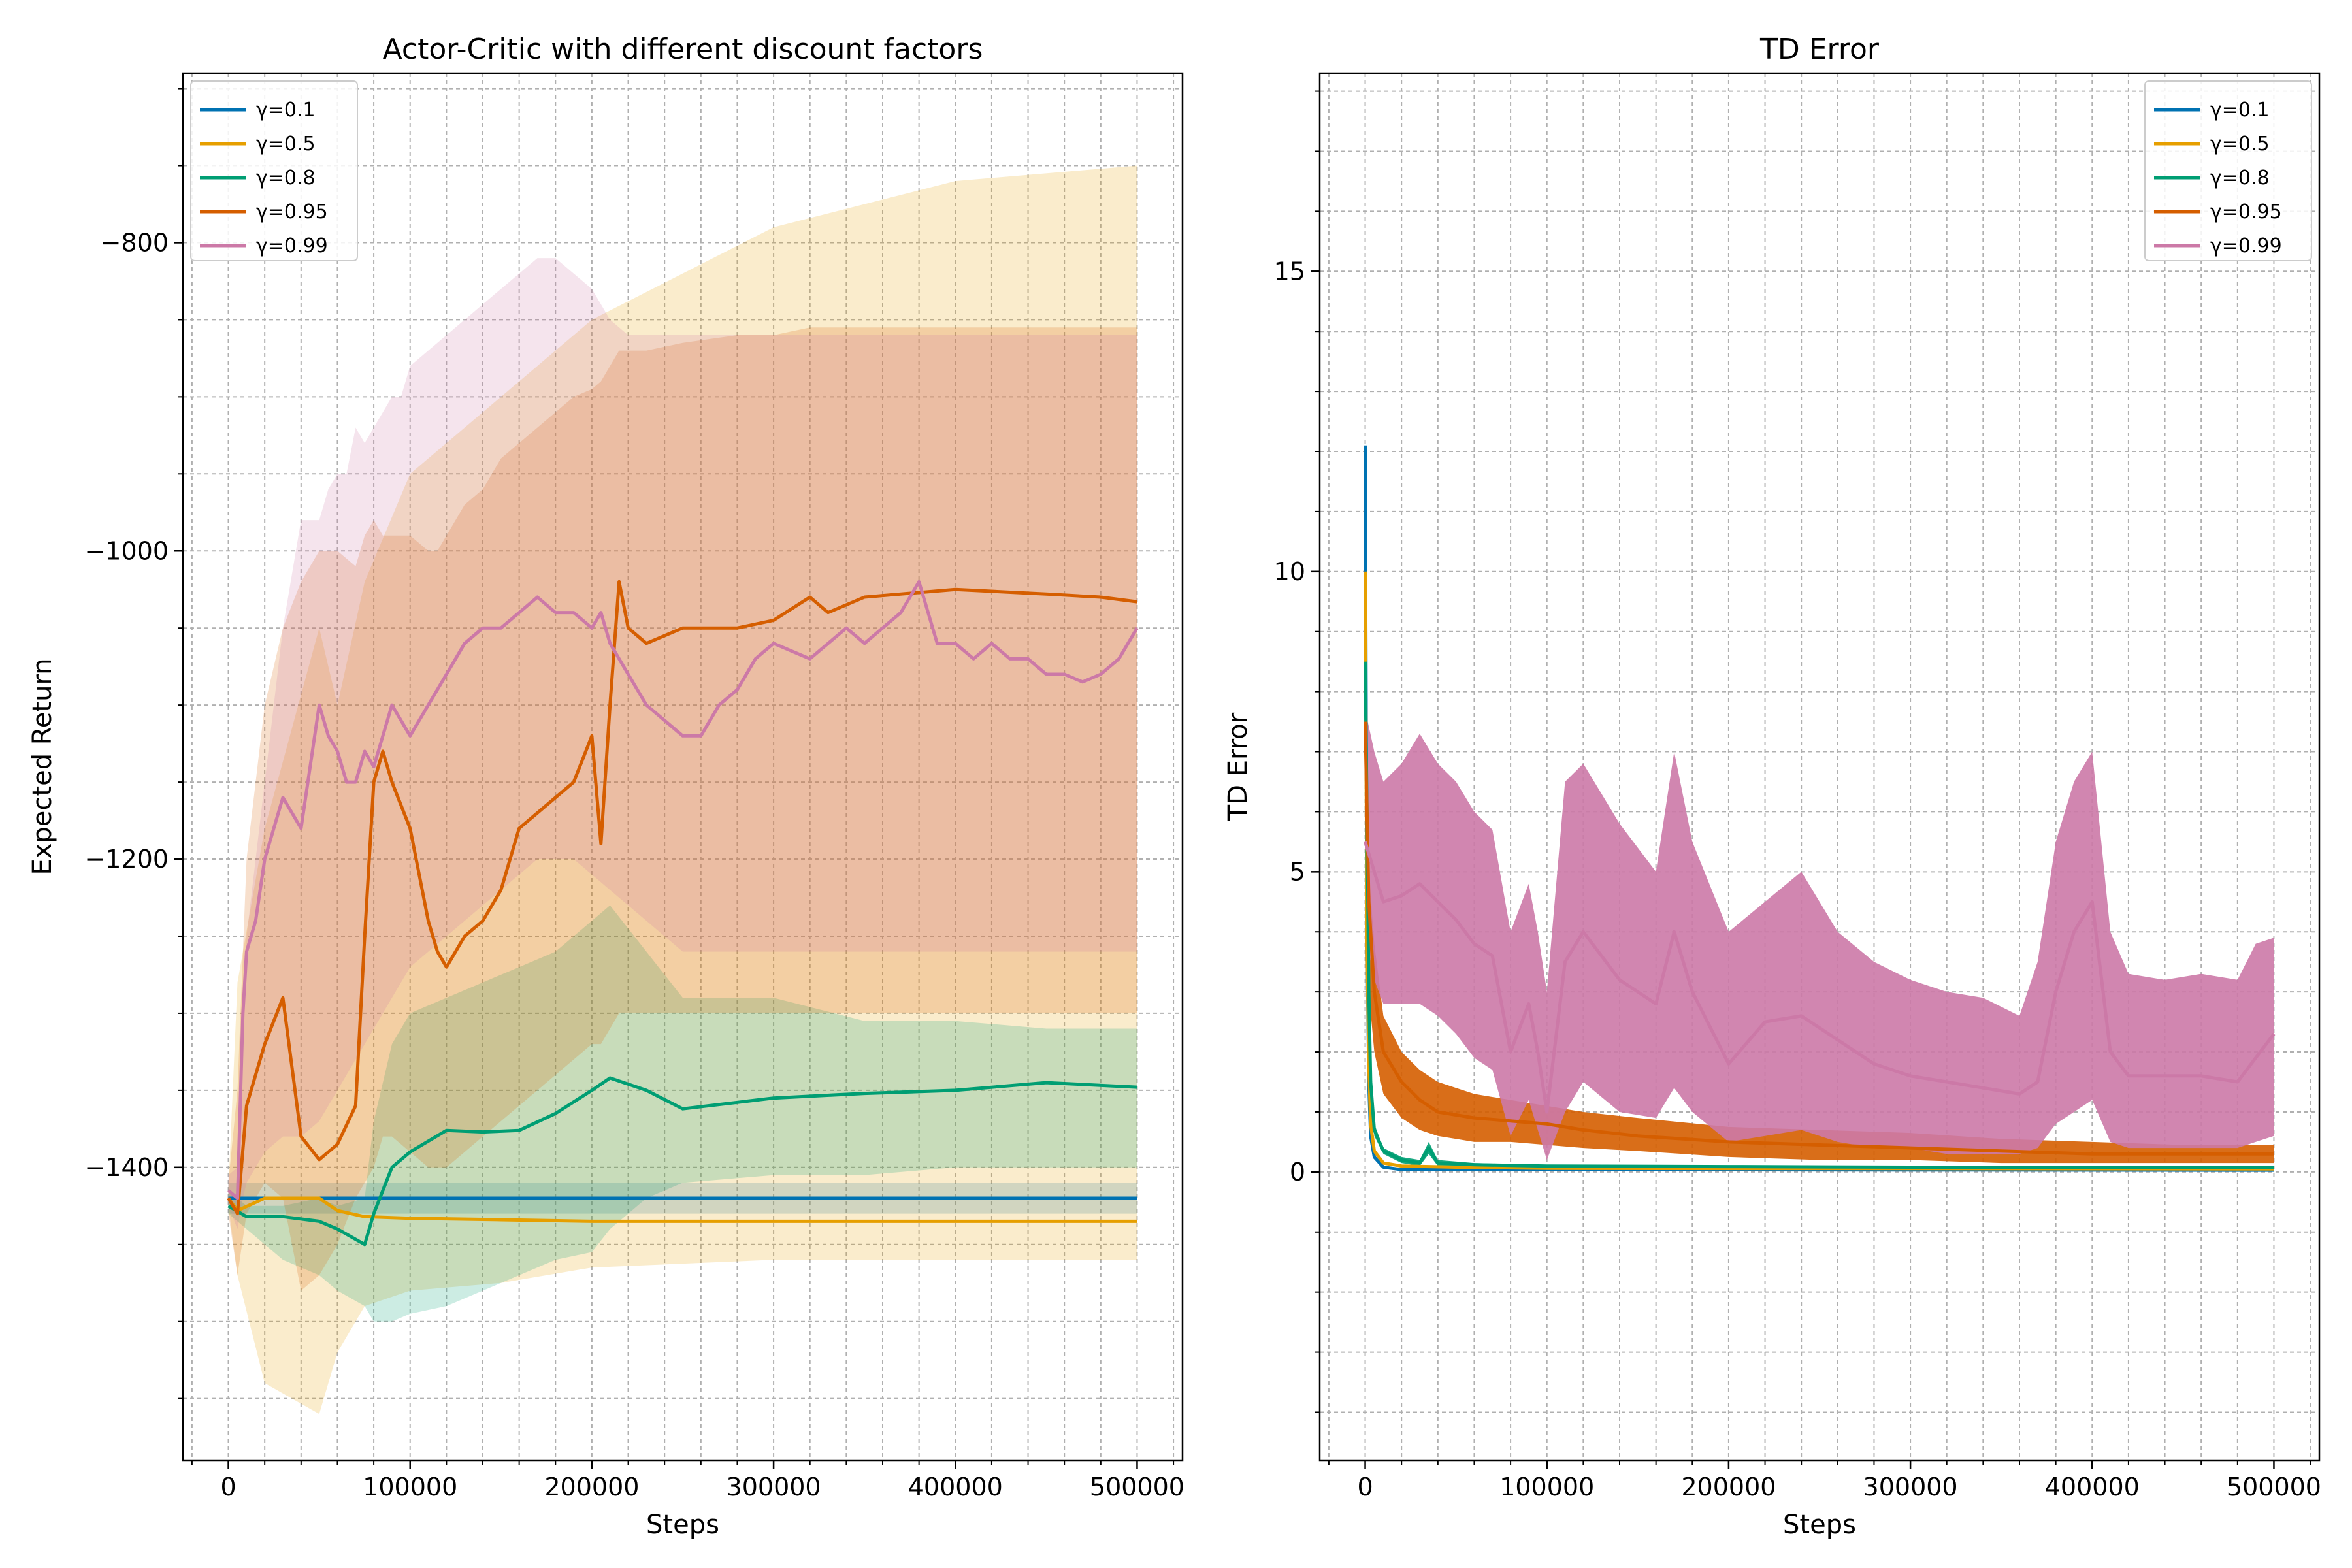 The height and width of the screenshot is (1568, 2352). What do you see at coordinates (42, 766) in the screenshot?
I see `y-axis-label: Expected Return` at bounding box center [42, 766].